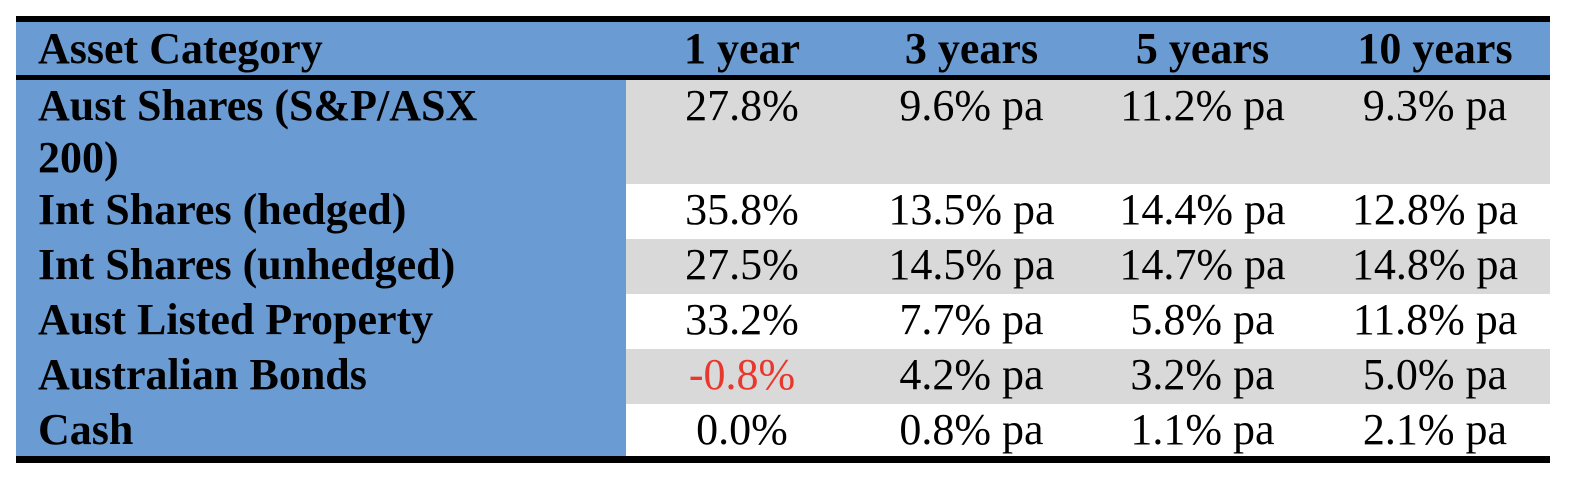  Describe the element at coordinates (1202, 209) in the screenshot. I see `table-cell: 14.4% pa` at that location.